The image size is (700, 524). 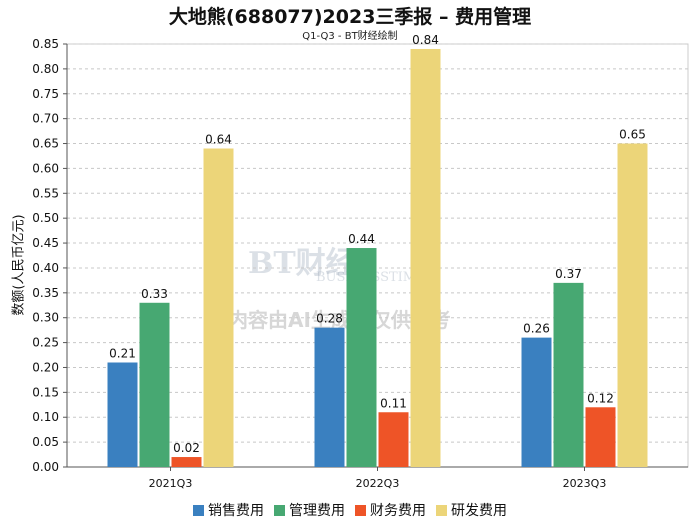 I want to click on data-label: 0.28, so click(x=329, y=319).